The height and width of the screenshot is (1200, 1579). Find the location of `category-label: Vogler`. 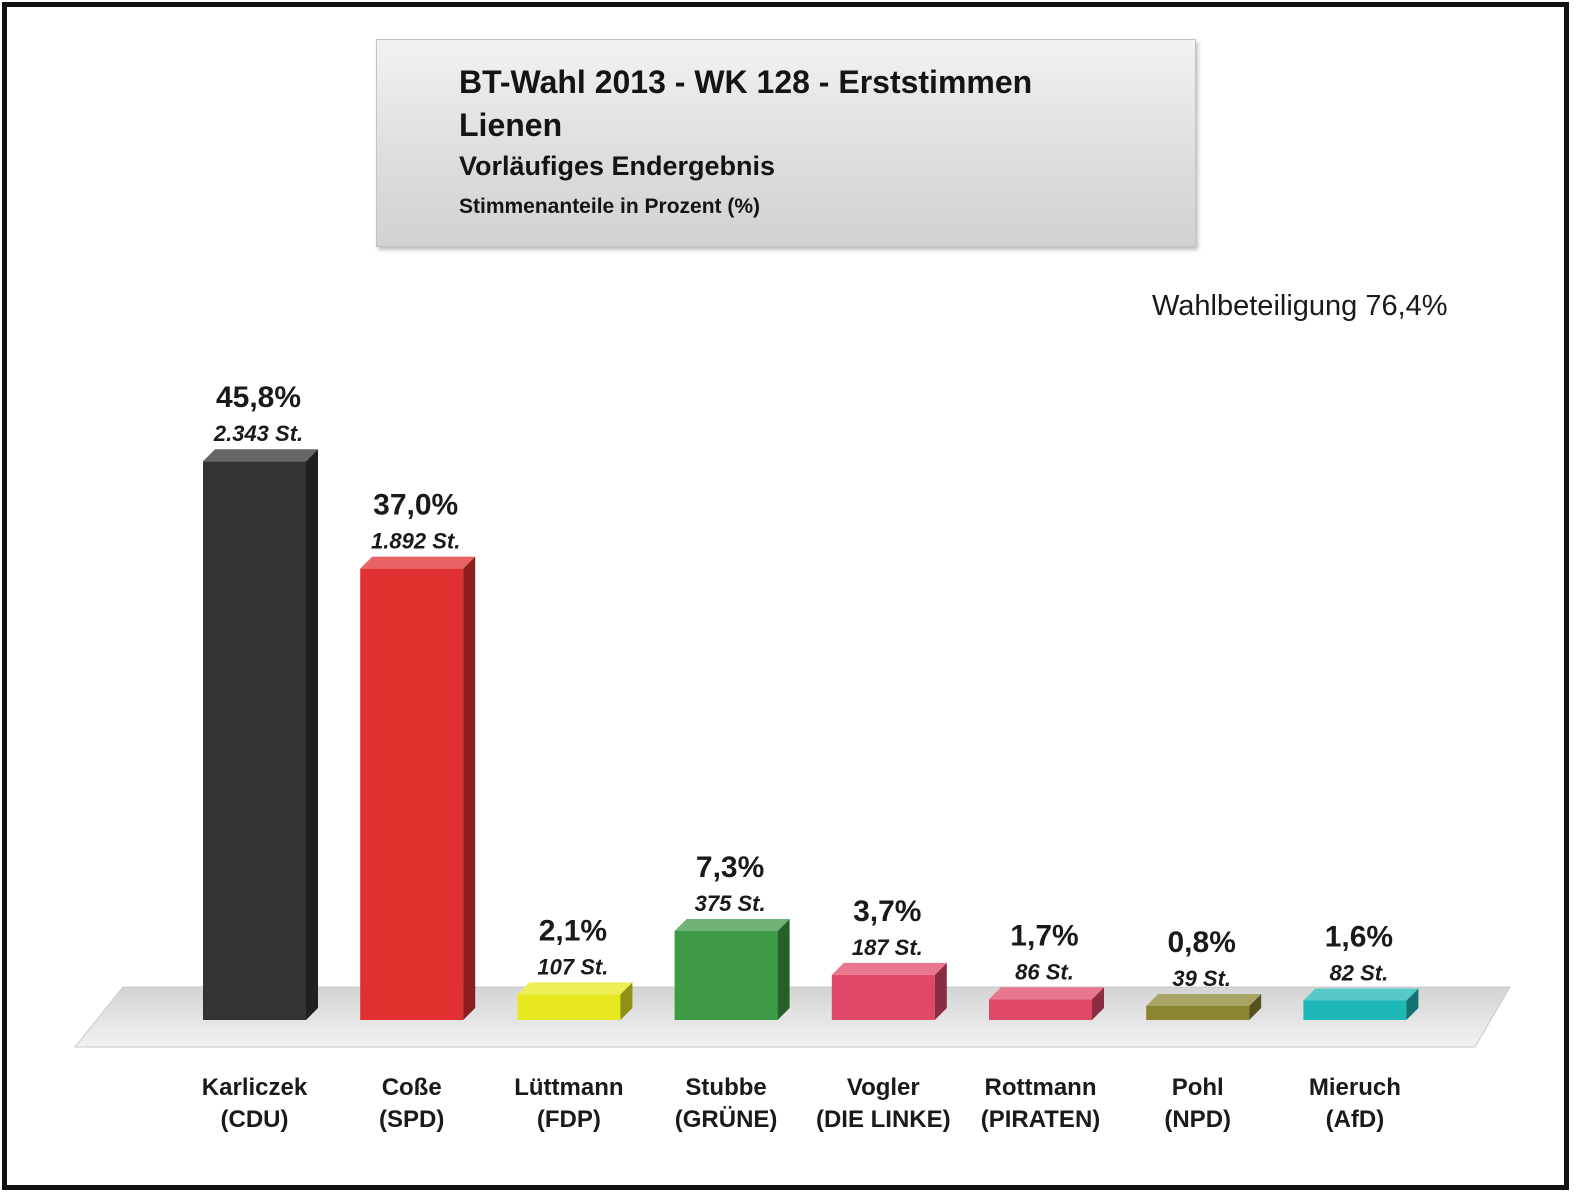

category-label: Vogler is located at coordinates (883, 1087).